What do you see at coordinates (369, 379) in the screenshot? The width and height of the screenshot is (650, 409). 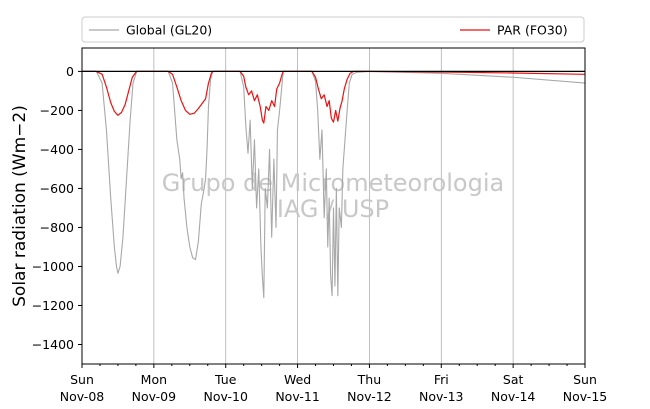 I see `x-tick-label-day: Thu` at bounding box center [369, 379].